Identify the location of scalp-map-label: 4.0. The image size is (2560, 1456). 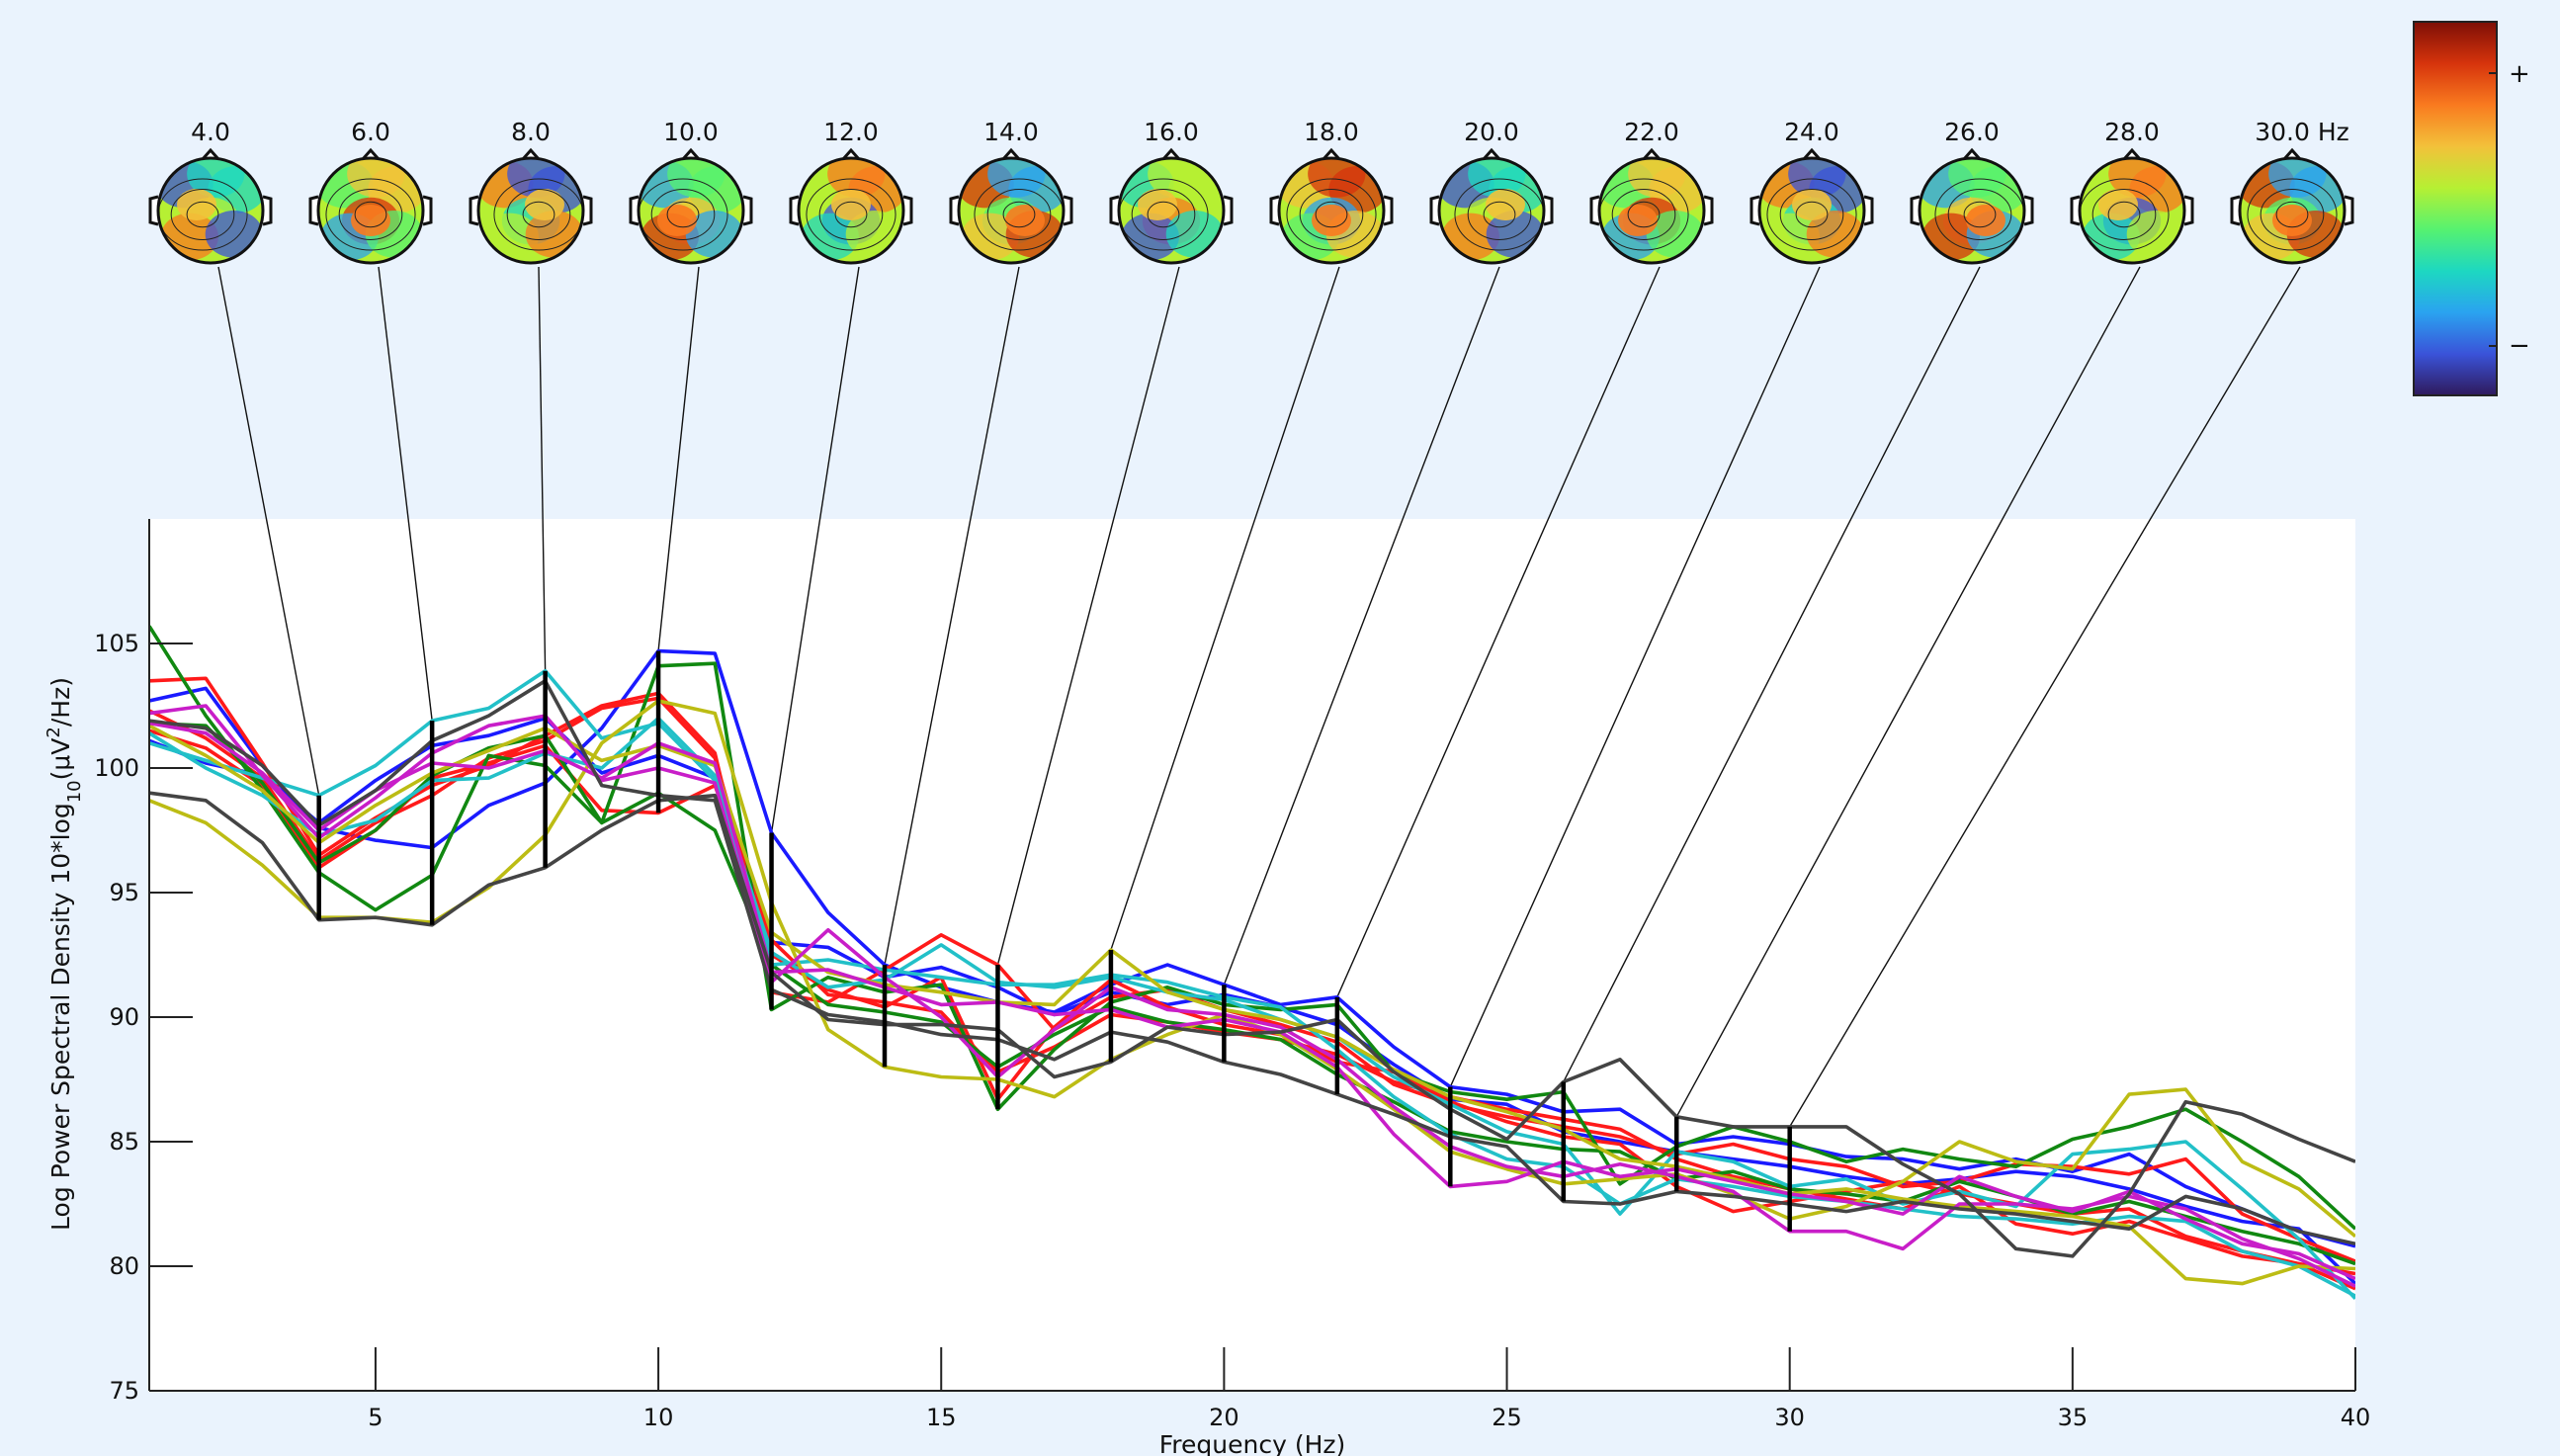
(210, 132).